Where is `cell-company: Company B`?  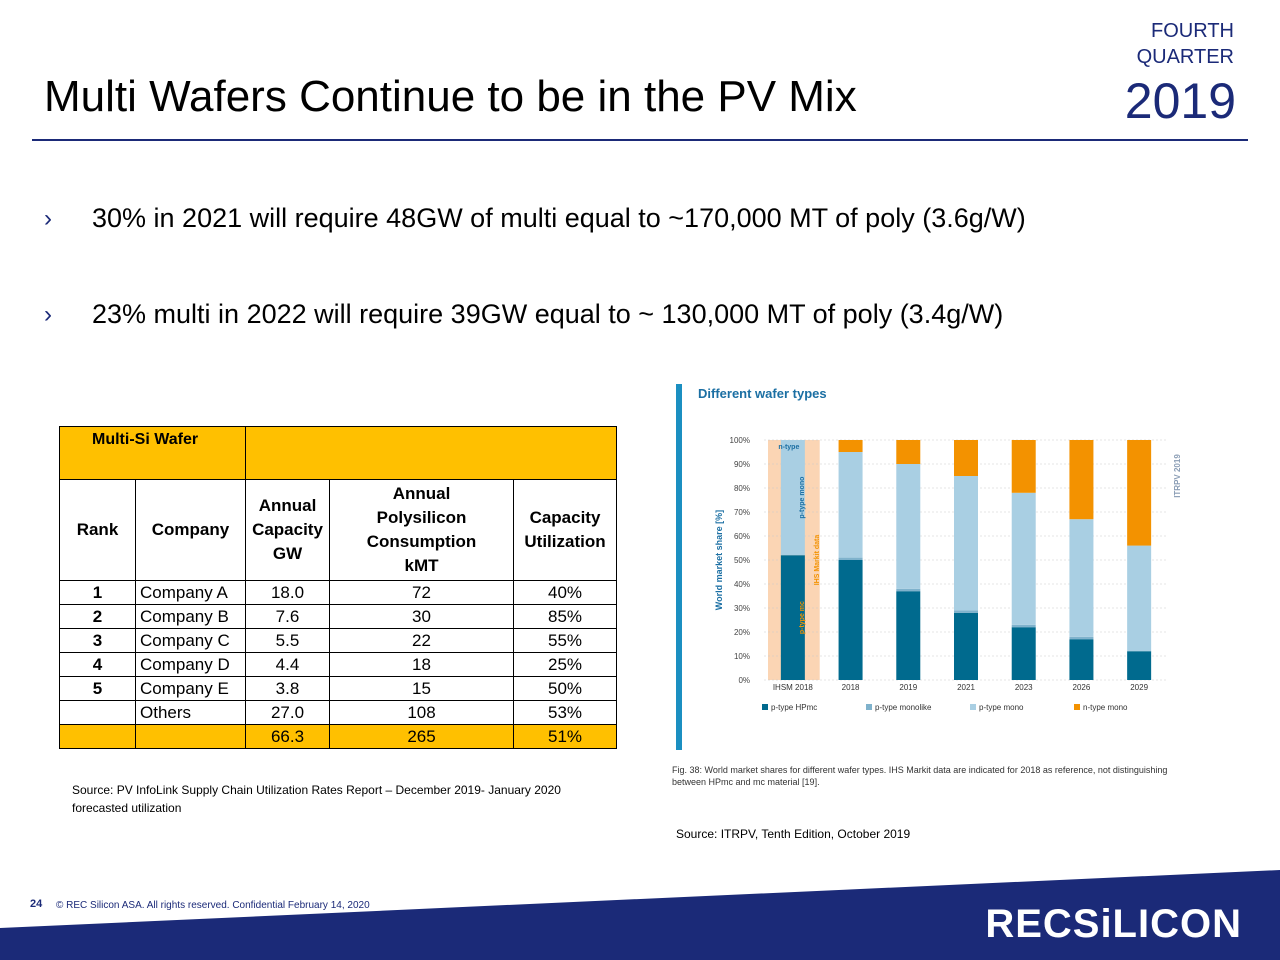 cell-company: Company B is located at coordinates (190, 616).